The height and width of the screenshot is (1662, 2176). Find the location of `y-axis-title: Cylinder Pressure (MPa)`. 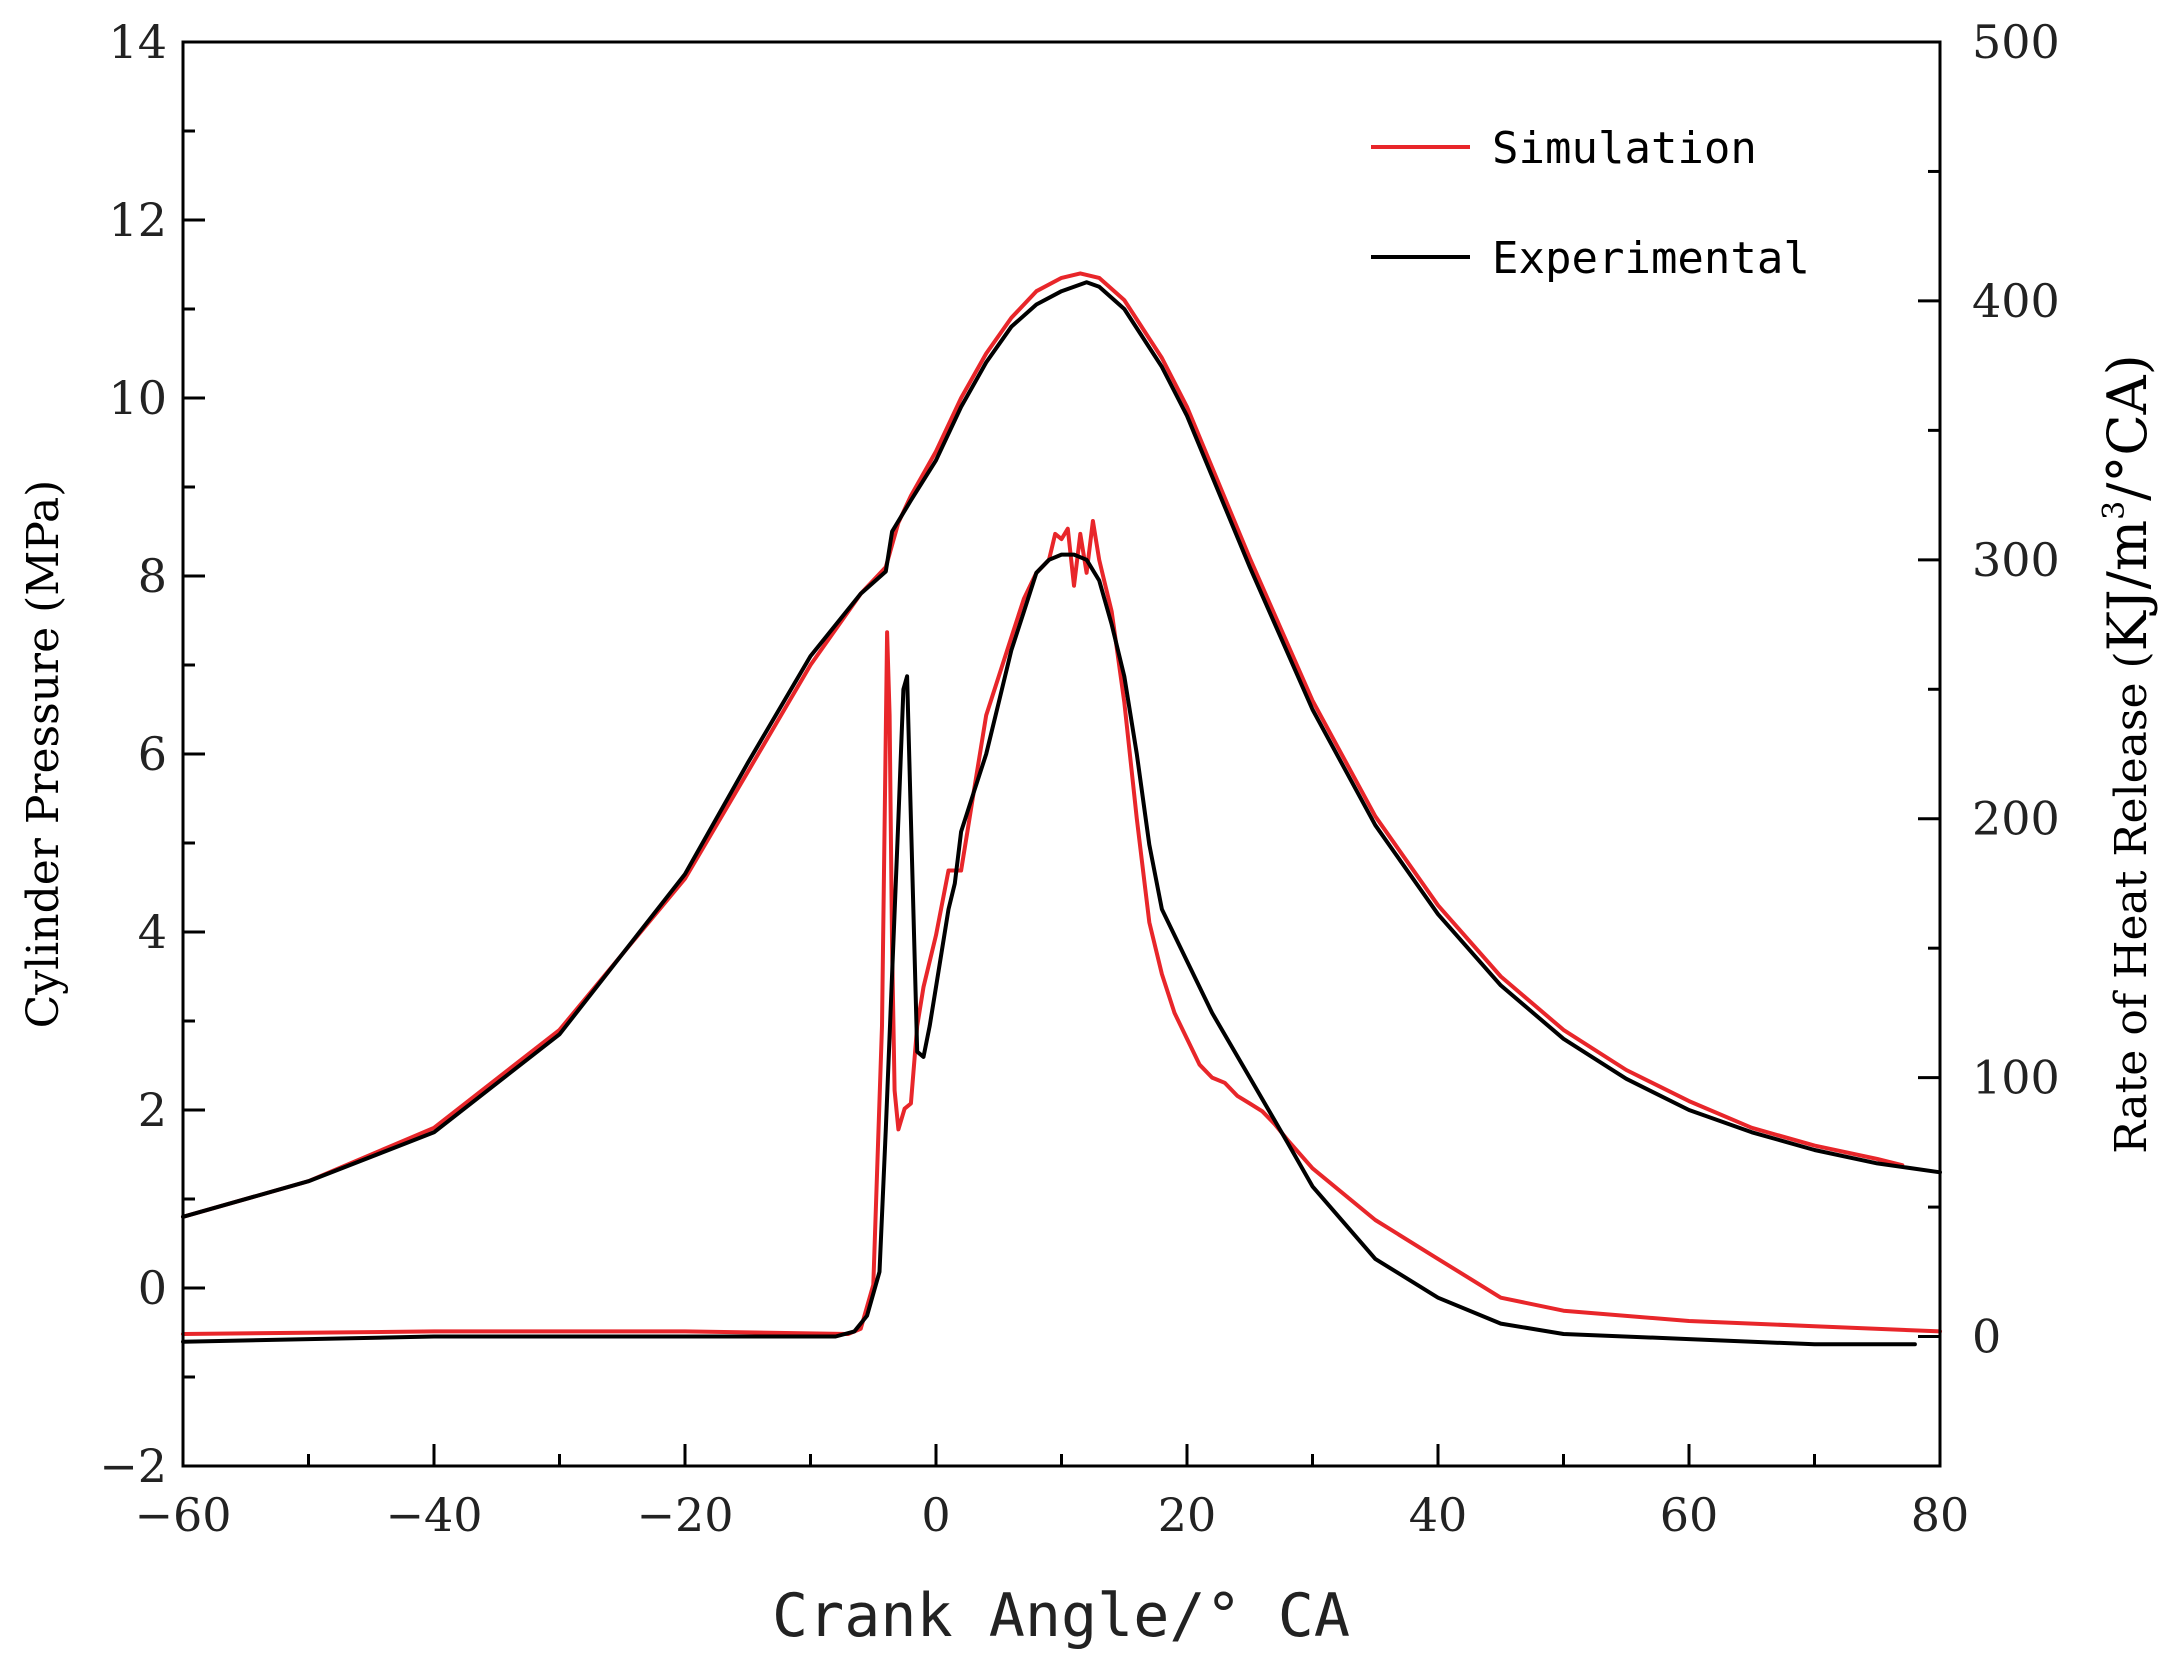

y-axis-title: Cylinder Pressure (MPa) is located at coordinates (43, 754).